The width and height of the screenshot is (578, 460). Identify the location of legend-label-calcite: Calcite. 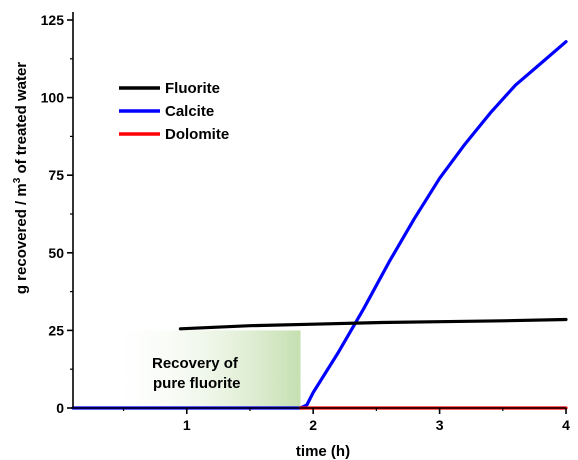
(189, 111).